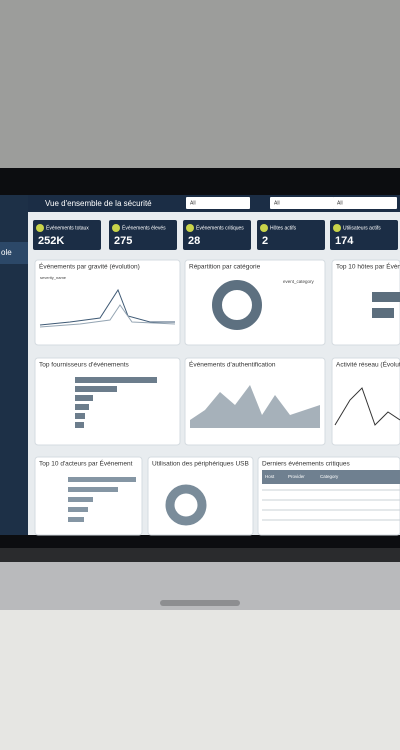 This screenshot has height=750, width=400. I want to click on dashboard-title: Vue d'ensemble de la sécurité, so click(98, 203).